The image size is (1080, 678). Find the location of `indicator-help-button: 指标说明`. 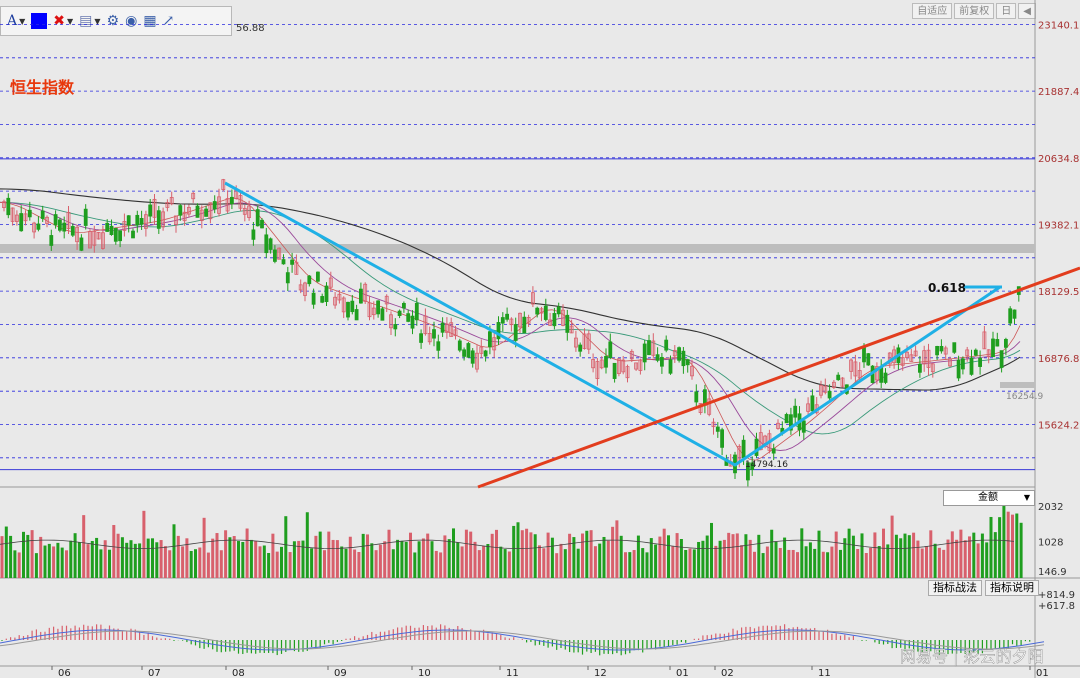

indicator-help-button: 指标说明 is located at coordinates (1012, 588).